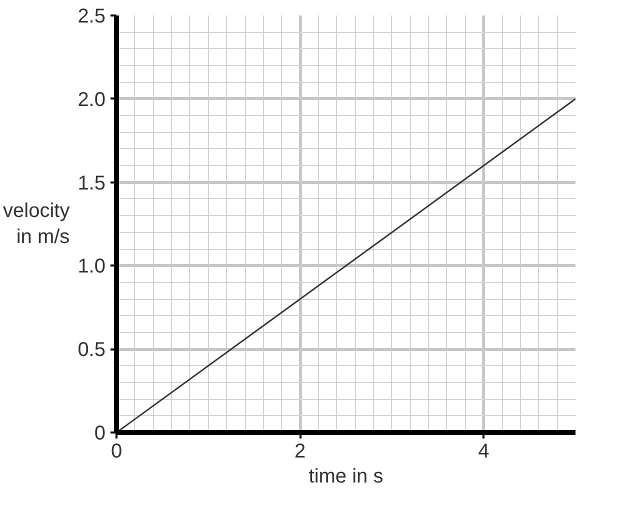 Image resolution: width=621 pixels, height=506 pixels. Describe the element at coordinates (92, 183) in the screenshot. I see `y-tick-label: 1.5` at that location.